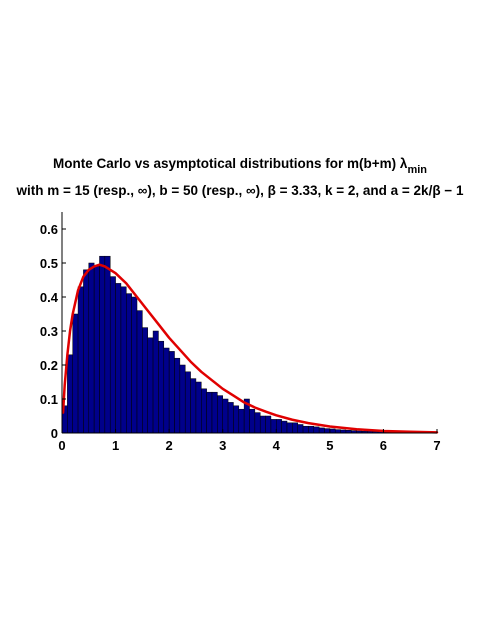 Image resolution: width=481 pixels, height=623 pixels. What do you see at coordinates (49, 297) in the screenshot?
I see `y-tick-label: 0.4` at bounding box center [49, 297].